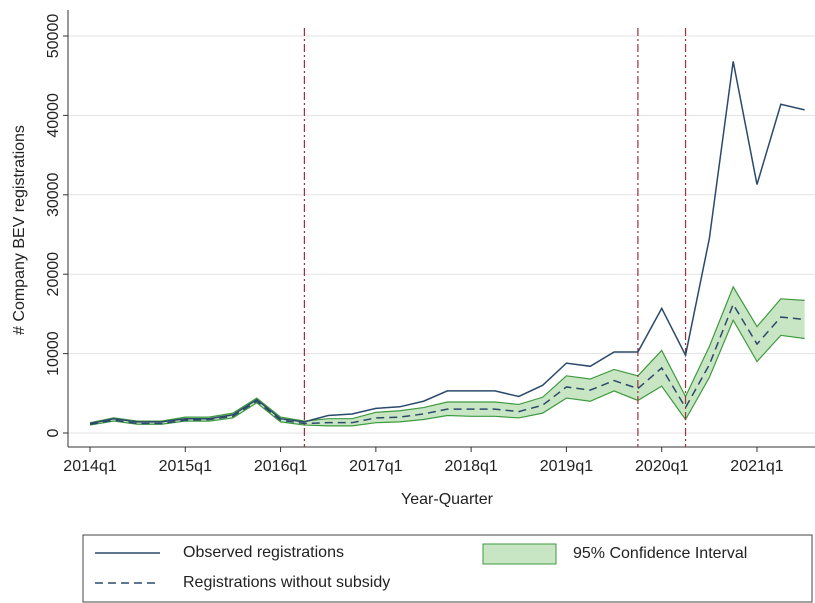  What do you see at coordinates (470, 466) in the screenshot?
I see `x-tick-label: 2018q1` at bounding box center [470, 466].